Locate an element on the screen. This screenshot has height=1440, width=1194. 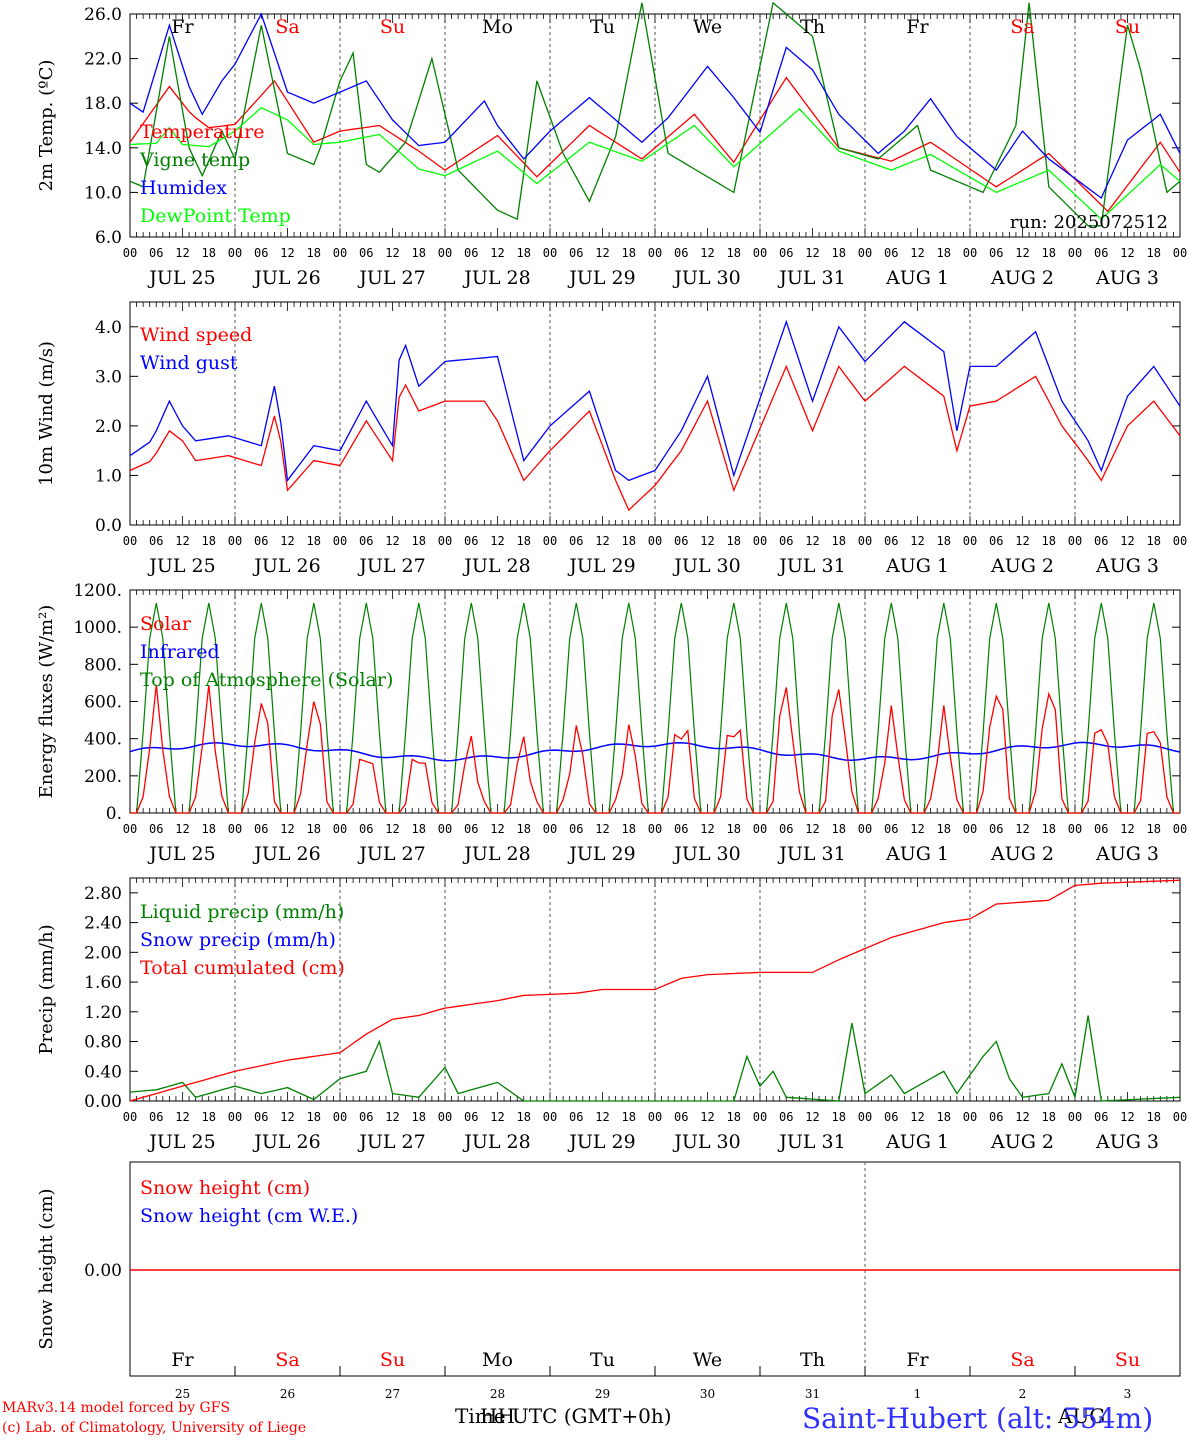
y-tick-label: 400. is located at coordinates (103, 740).